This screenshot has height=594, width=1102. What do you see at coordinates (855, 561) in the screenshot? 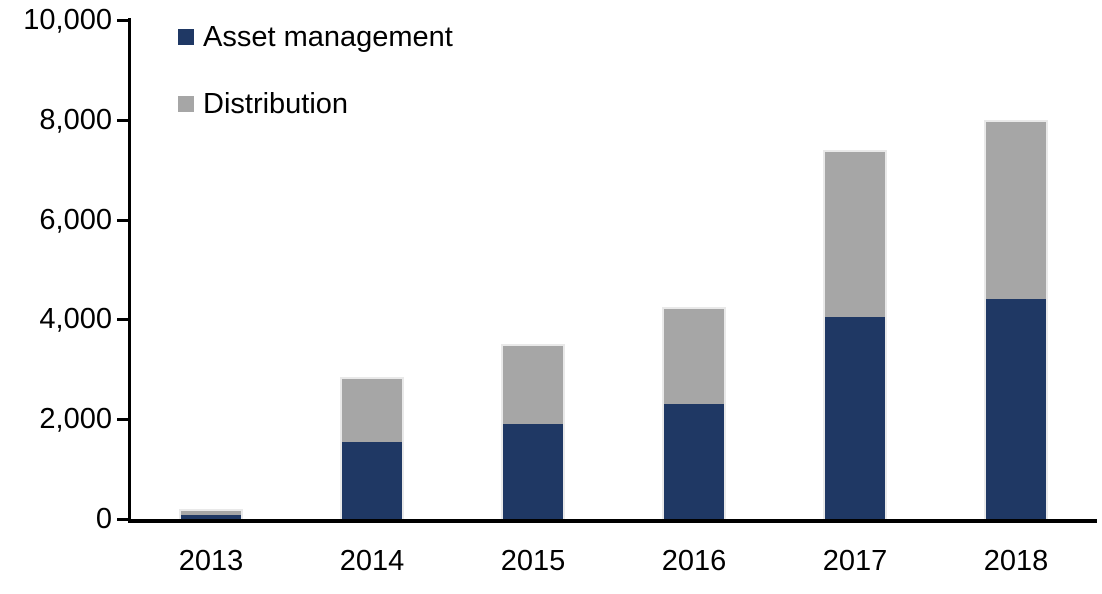
I see `x-tick-label-2017: 2017` at bounding box center [855, 561].